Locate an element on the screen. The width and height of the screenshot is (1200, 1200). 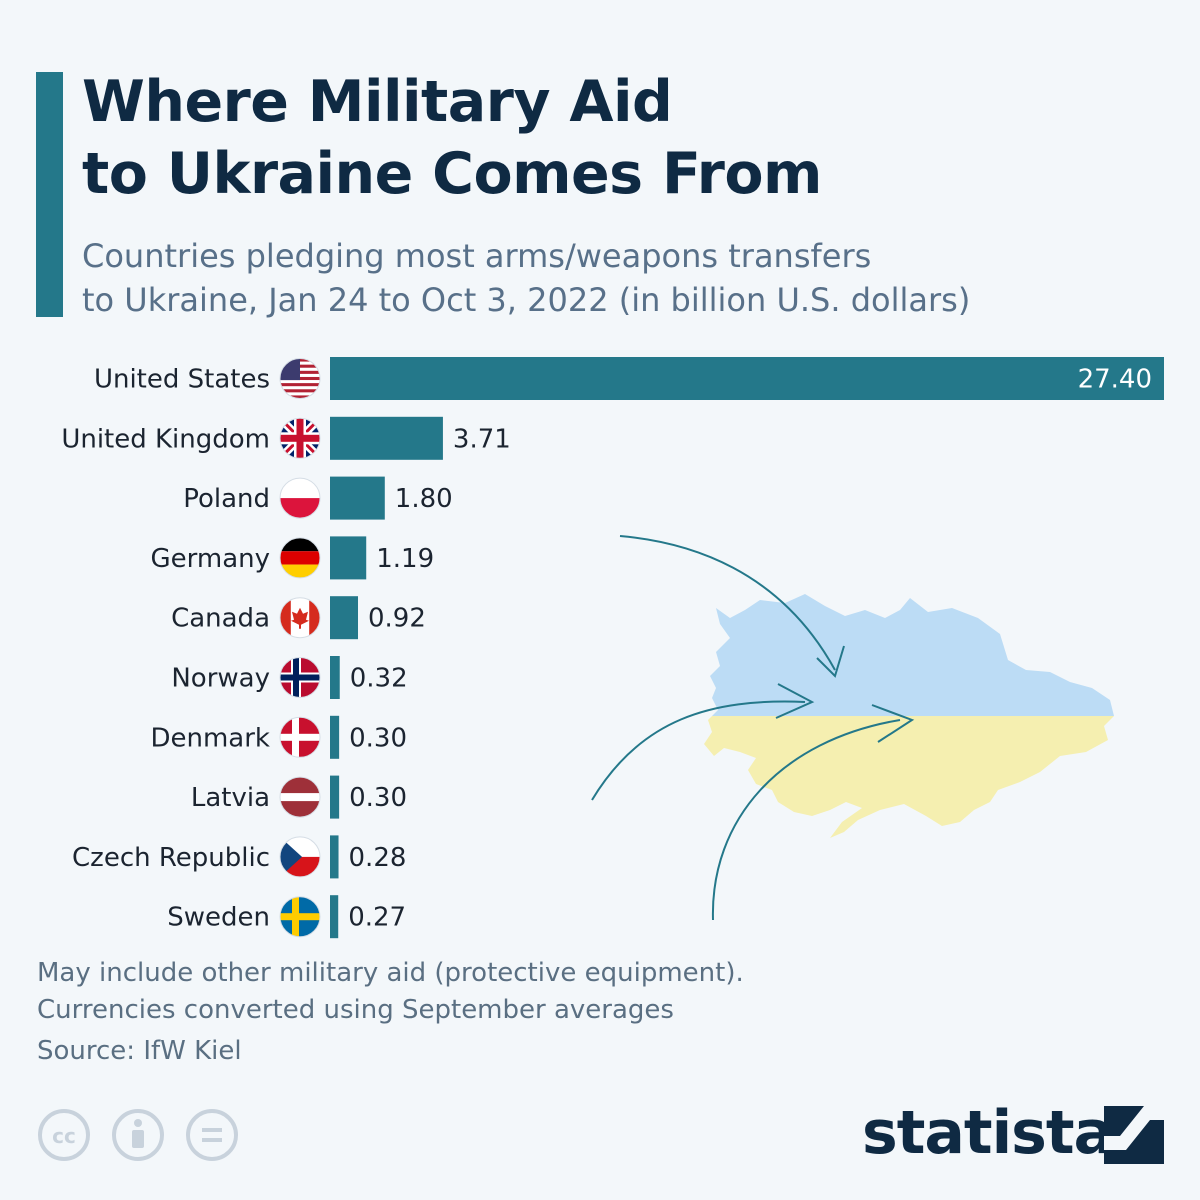
attribution-icon is located at coordinates (138, 1135).